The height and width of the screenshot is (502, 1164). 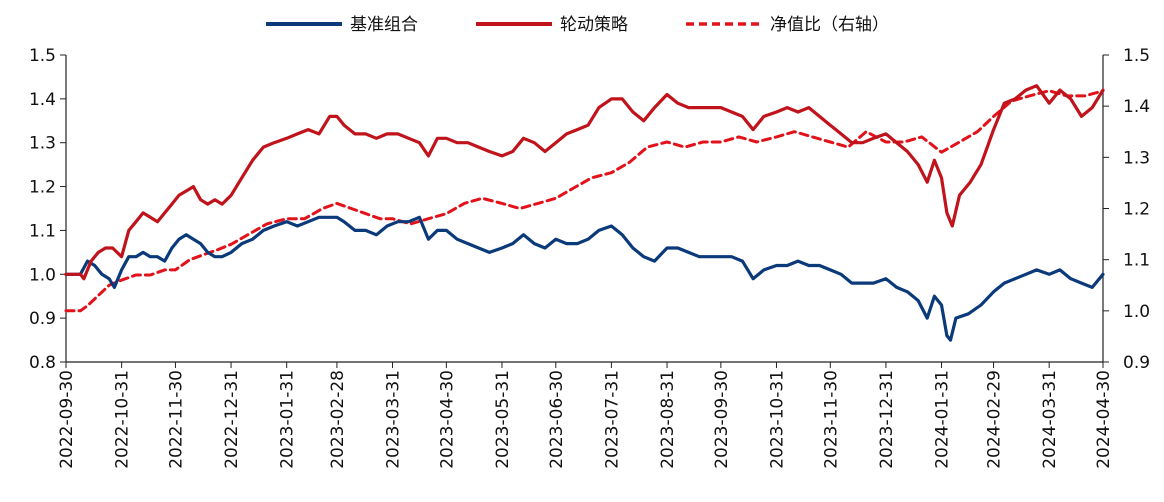 What do you see at coordinates (176, 419) in the screenshot?
I see `x-tick-label: 2022-11-30` at bounding box center [176, 419].